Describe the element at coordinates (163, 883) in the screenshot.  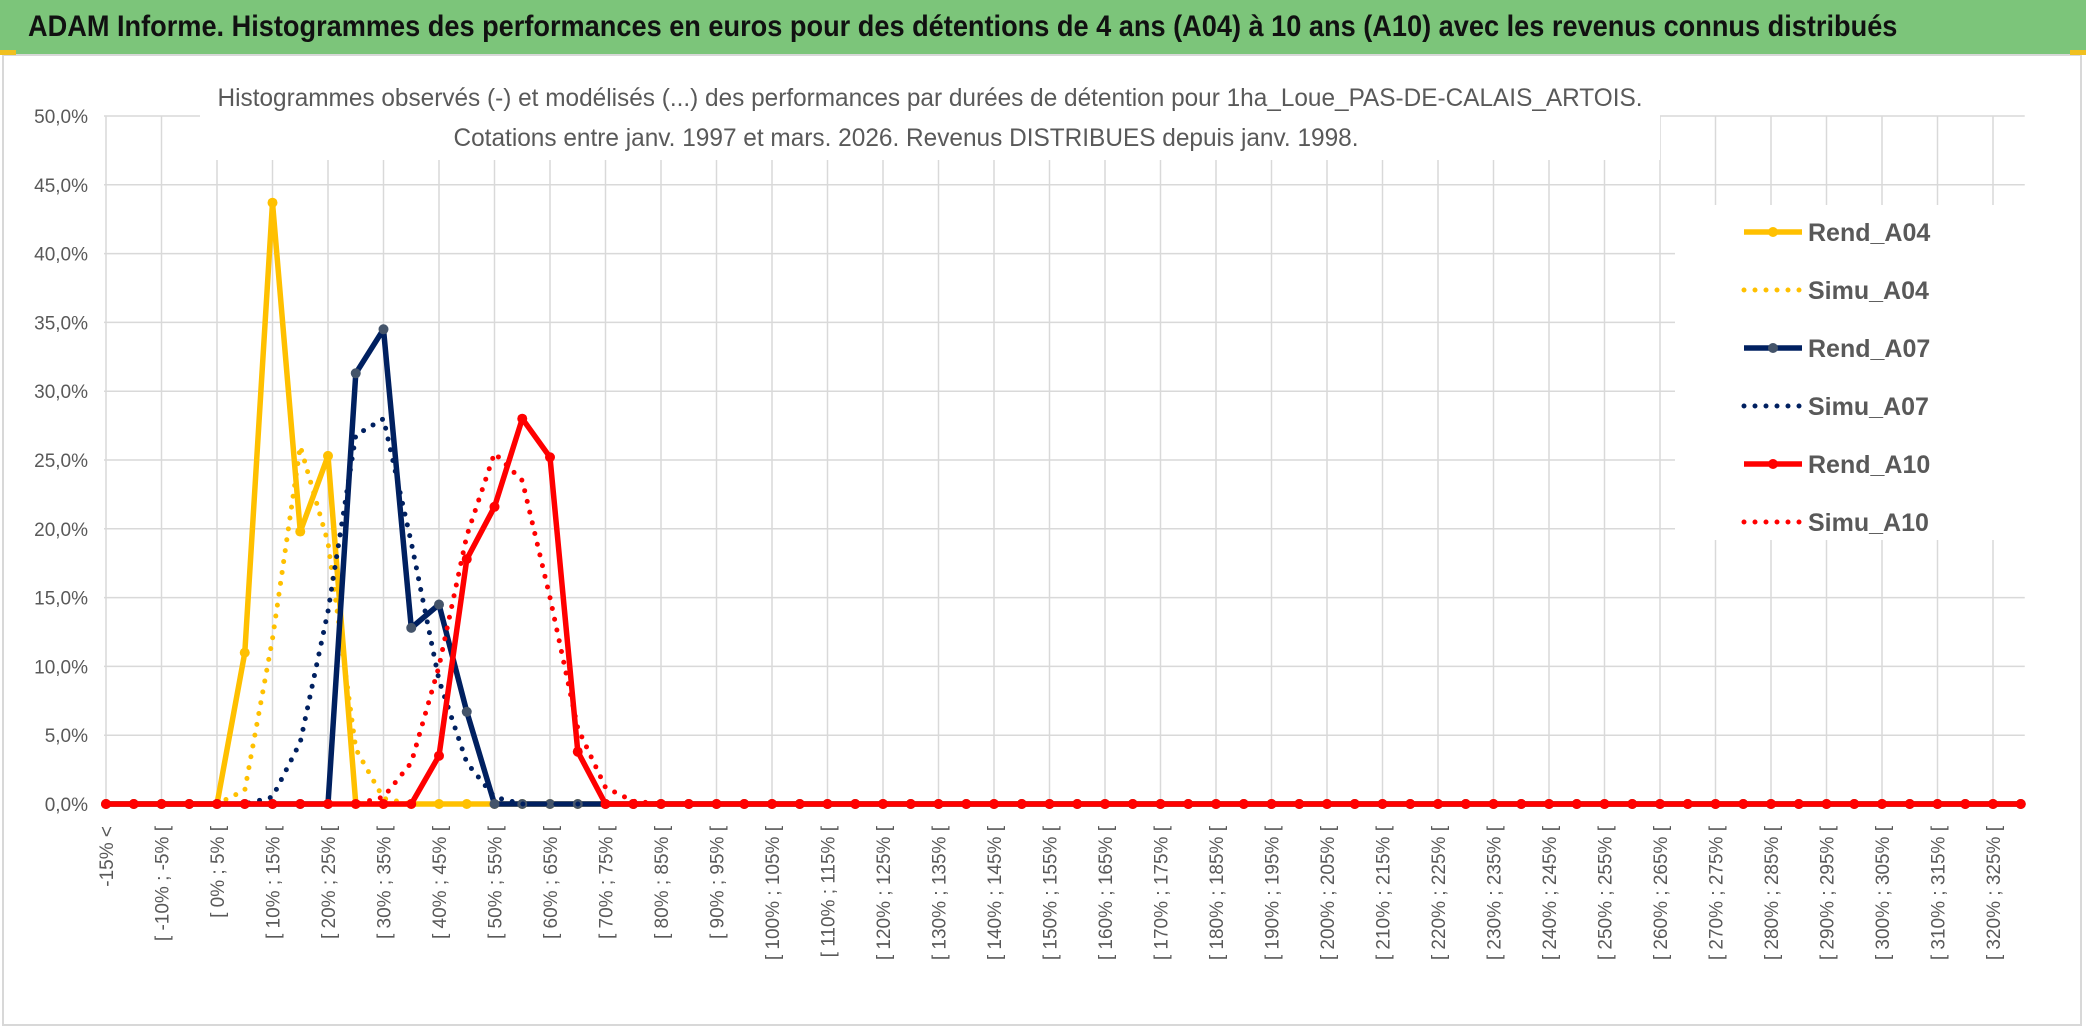
I see `x-tick-label: [ -10% ; -5% [` at that location.